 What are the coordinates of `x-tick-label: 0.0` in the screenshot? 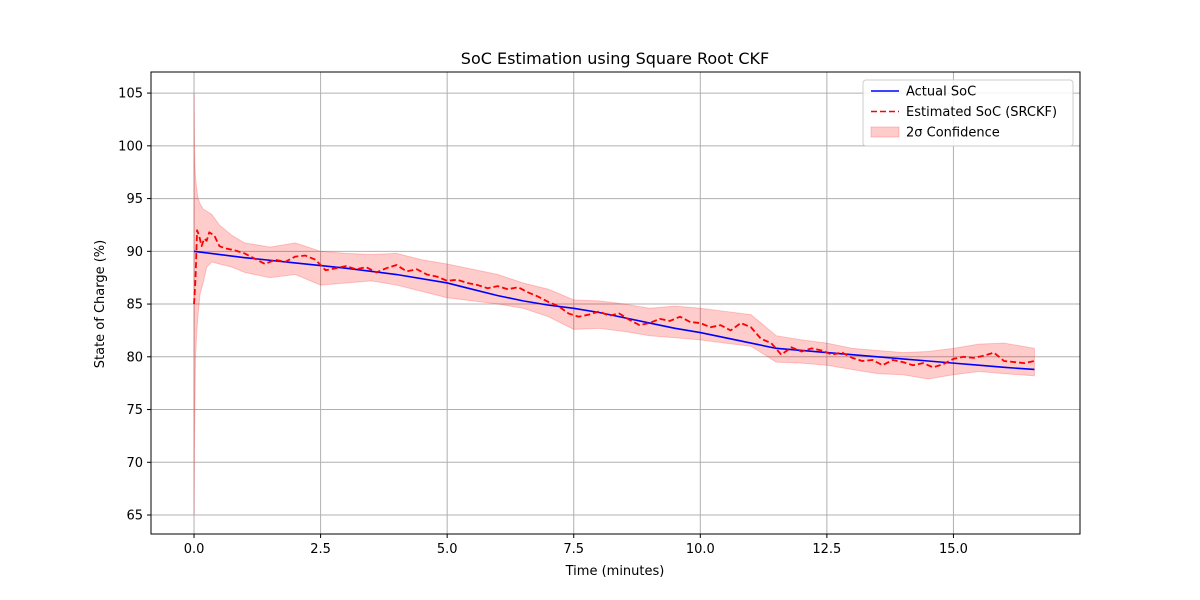 It's located at (194, 549).